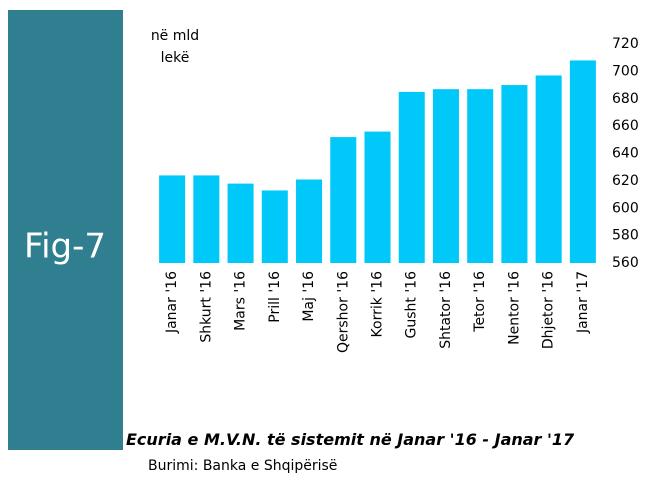 The height and width of the screenshot is (478, 665). I want to click on x-tick-label: Mars '16, so click(241, 301).